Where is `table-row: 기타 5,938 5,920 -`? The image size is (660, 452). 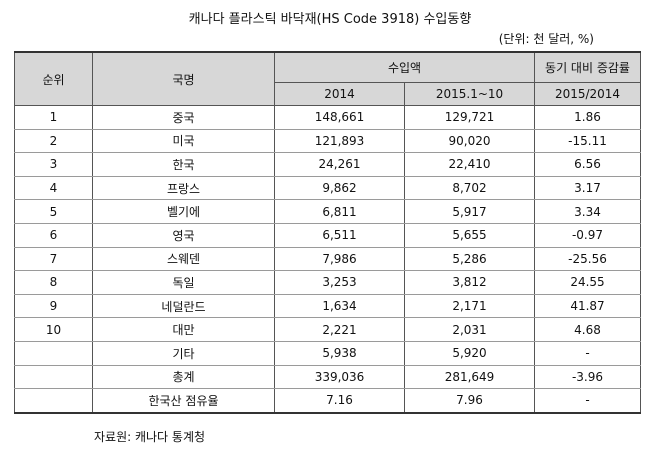
table-row: 기타 5,938 5,920 - is located at coordinates (327, 353).